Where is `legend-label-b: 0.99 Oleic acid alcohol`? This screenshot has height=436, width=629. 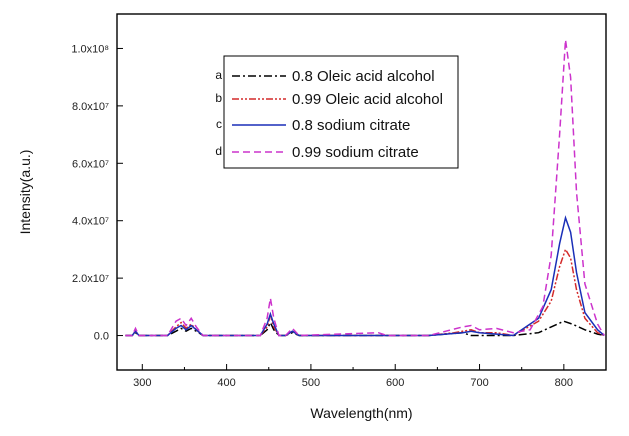 legend-label-b: 0.99 Oleic acid alcohol is located at coordinates (367, 99).